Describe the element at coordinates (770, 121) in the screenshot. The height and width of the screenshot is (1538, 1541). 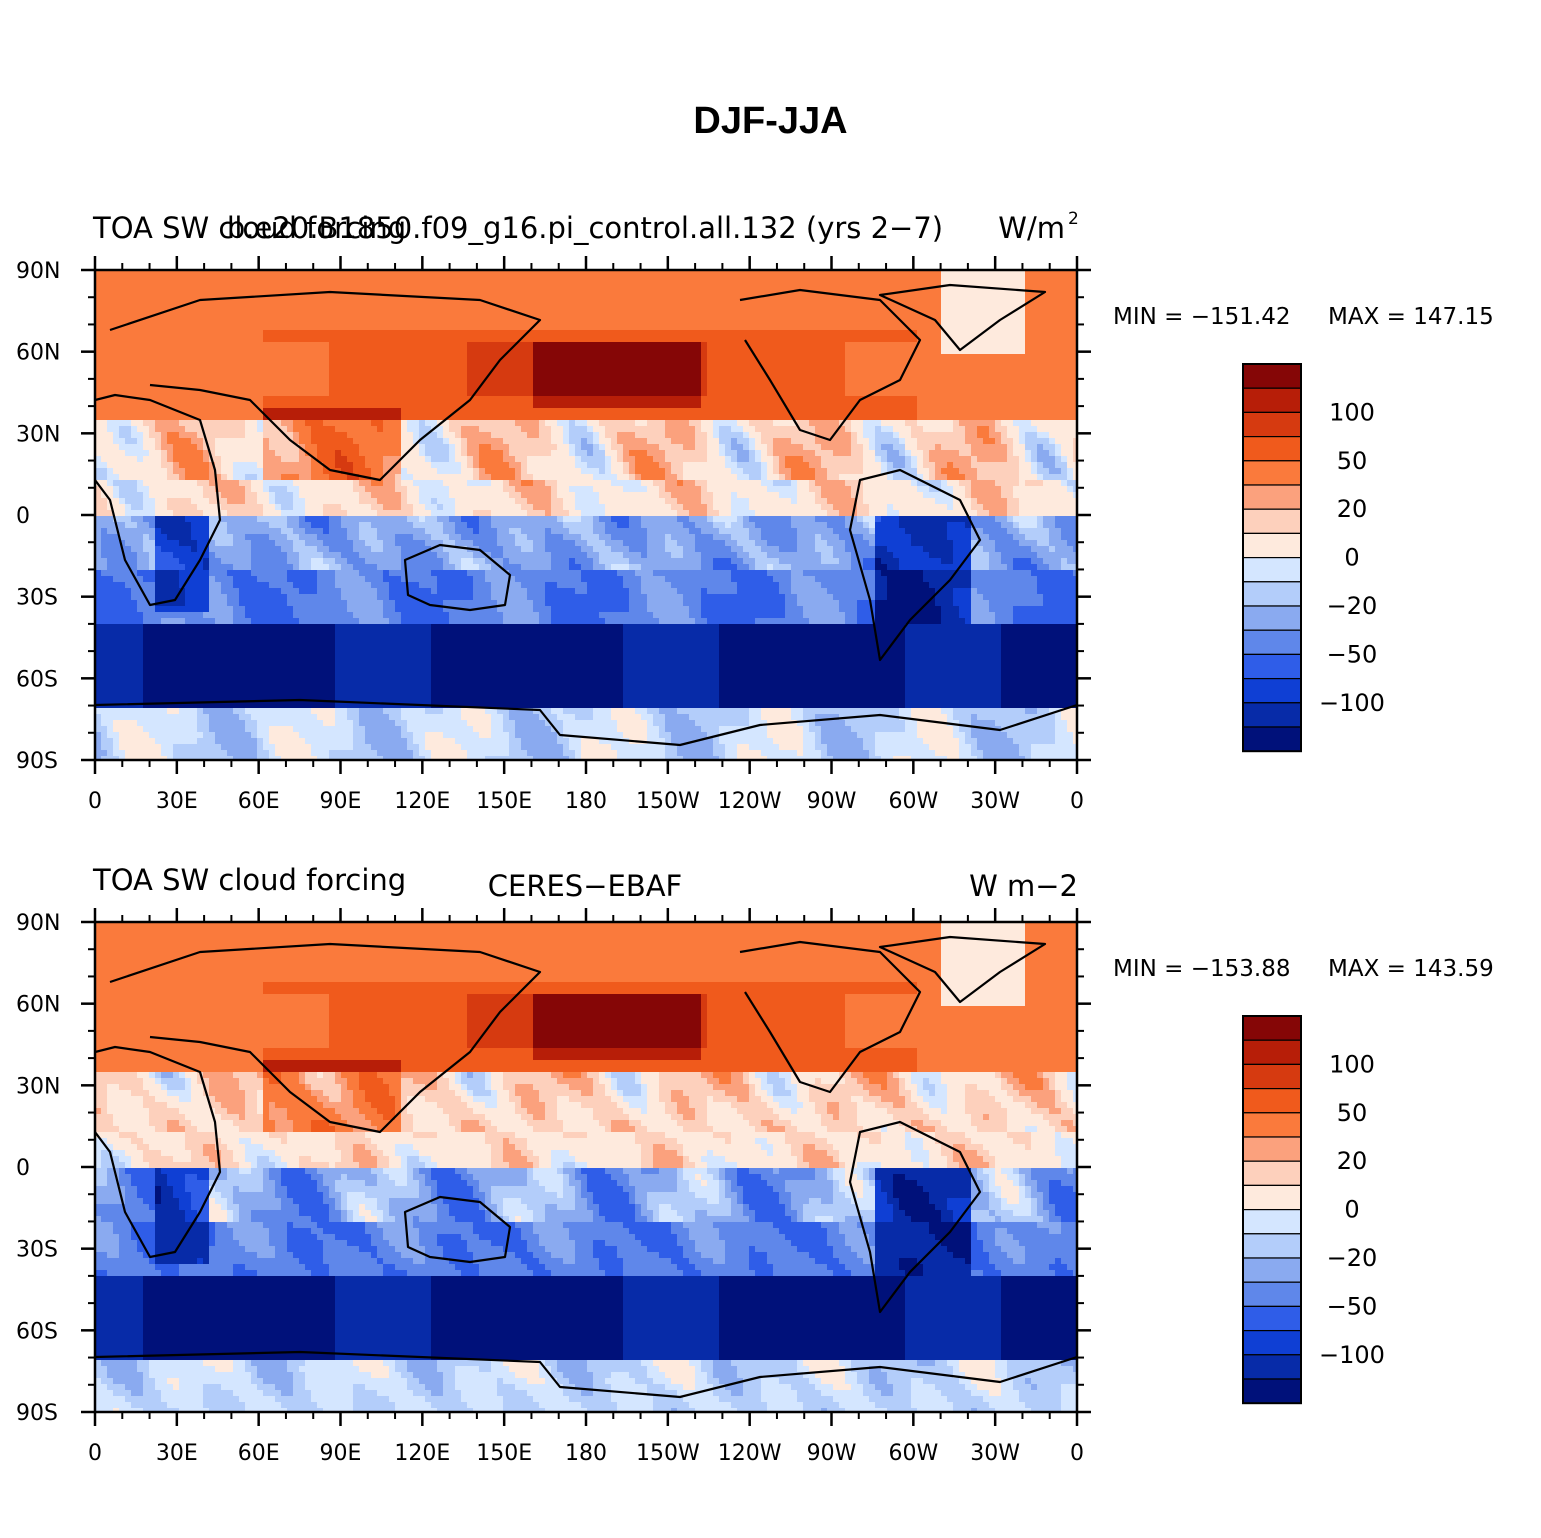
I see `figure-title: DJF-JJA` at that location.